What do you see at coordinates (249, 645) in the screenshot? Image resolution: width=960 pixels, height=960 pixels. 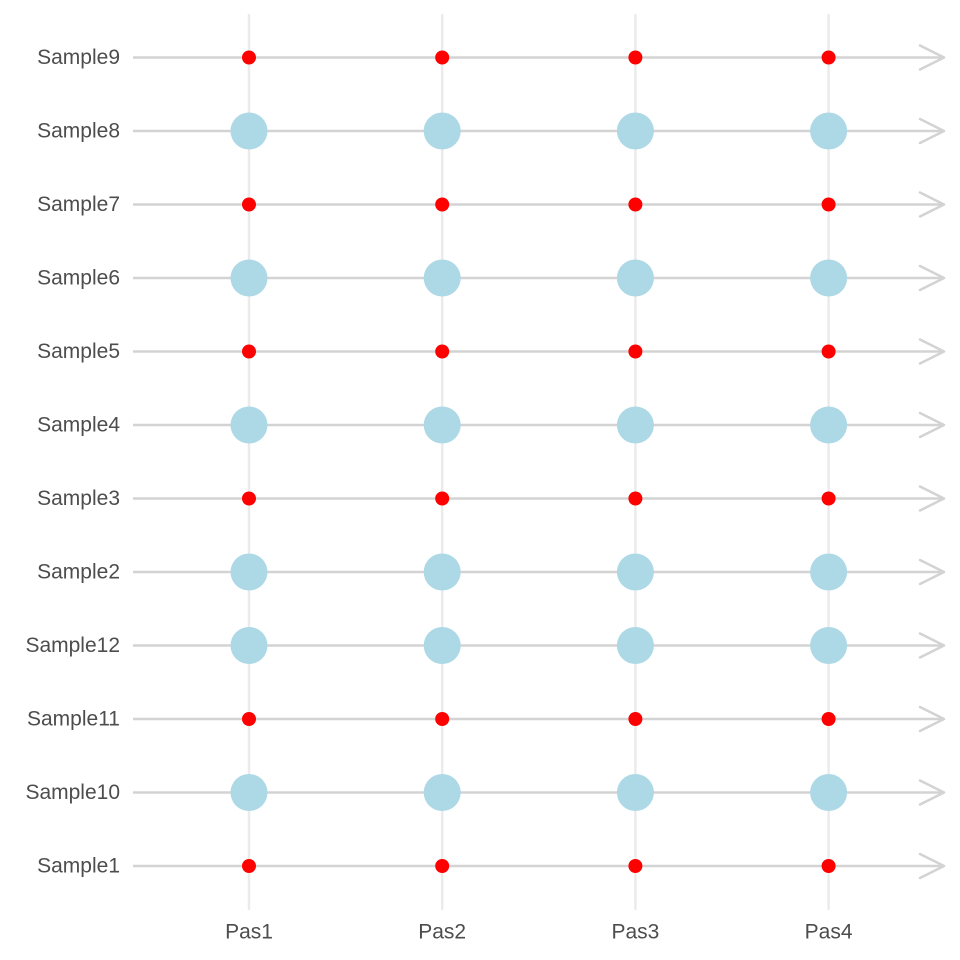 I see `point-sample12-pas1` at bounding box center [249, 645].